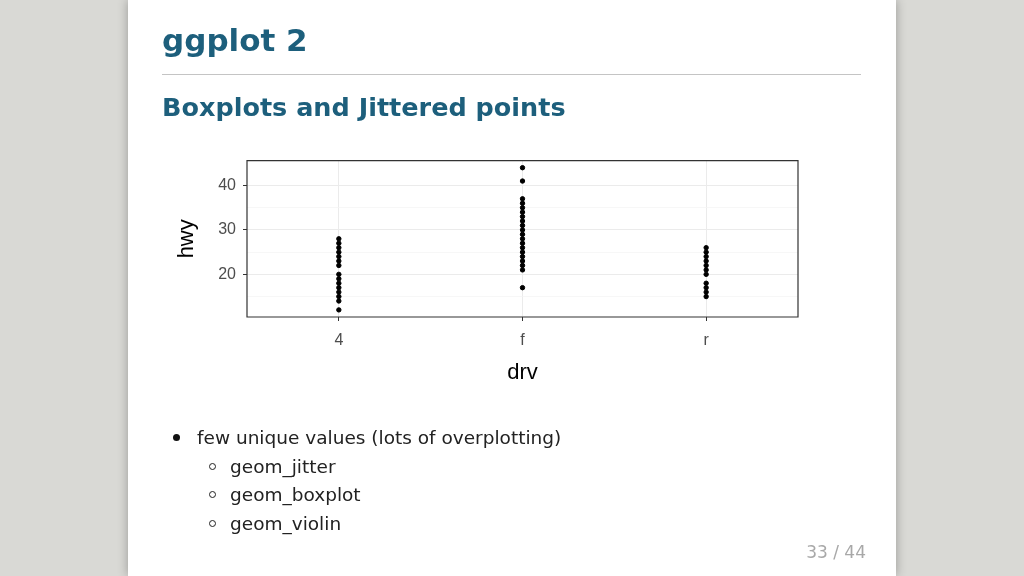 Image resolution: width=1024 pixels, height=576 pixels. Describe the element at coordinates (283, 467) in the screenshot. I see `text: geom_jitter` at that location.